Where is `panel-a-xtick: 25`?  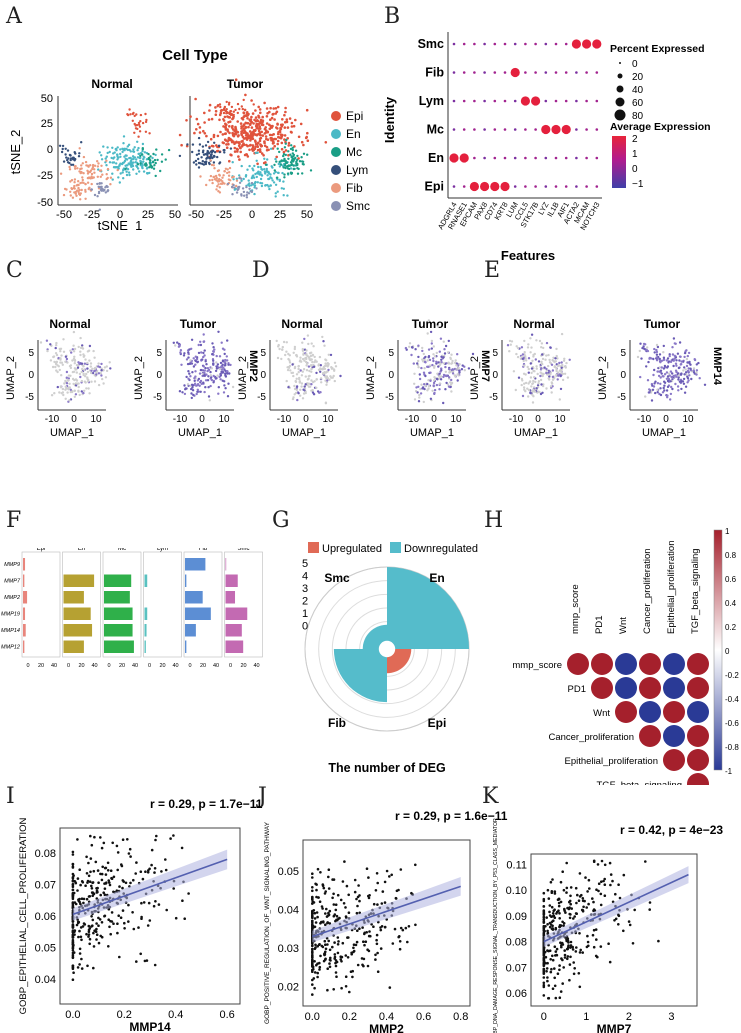 panel-a-xtick: 25 is located at coordinates (280, 215).